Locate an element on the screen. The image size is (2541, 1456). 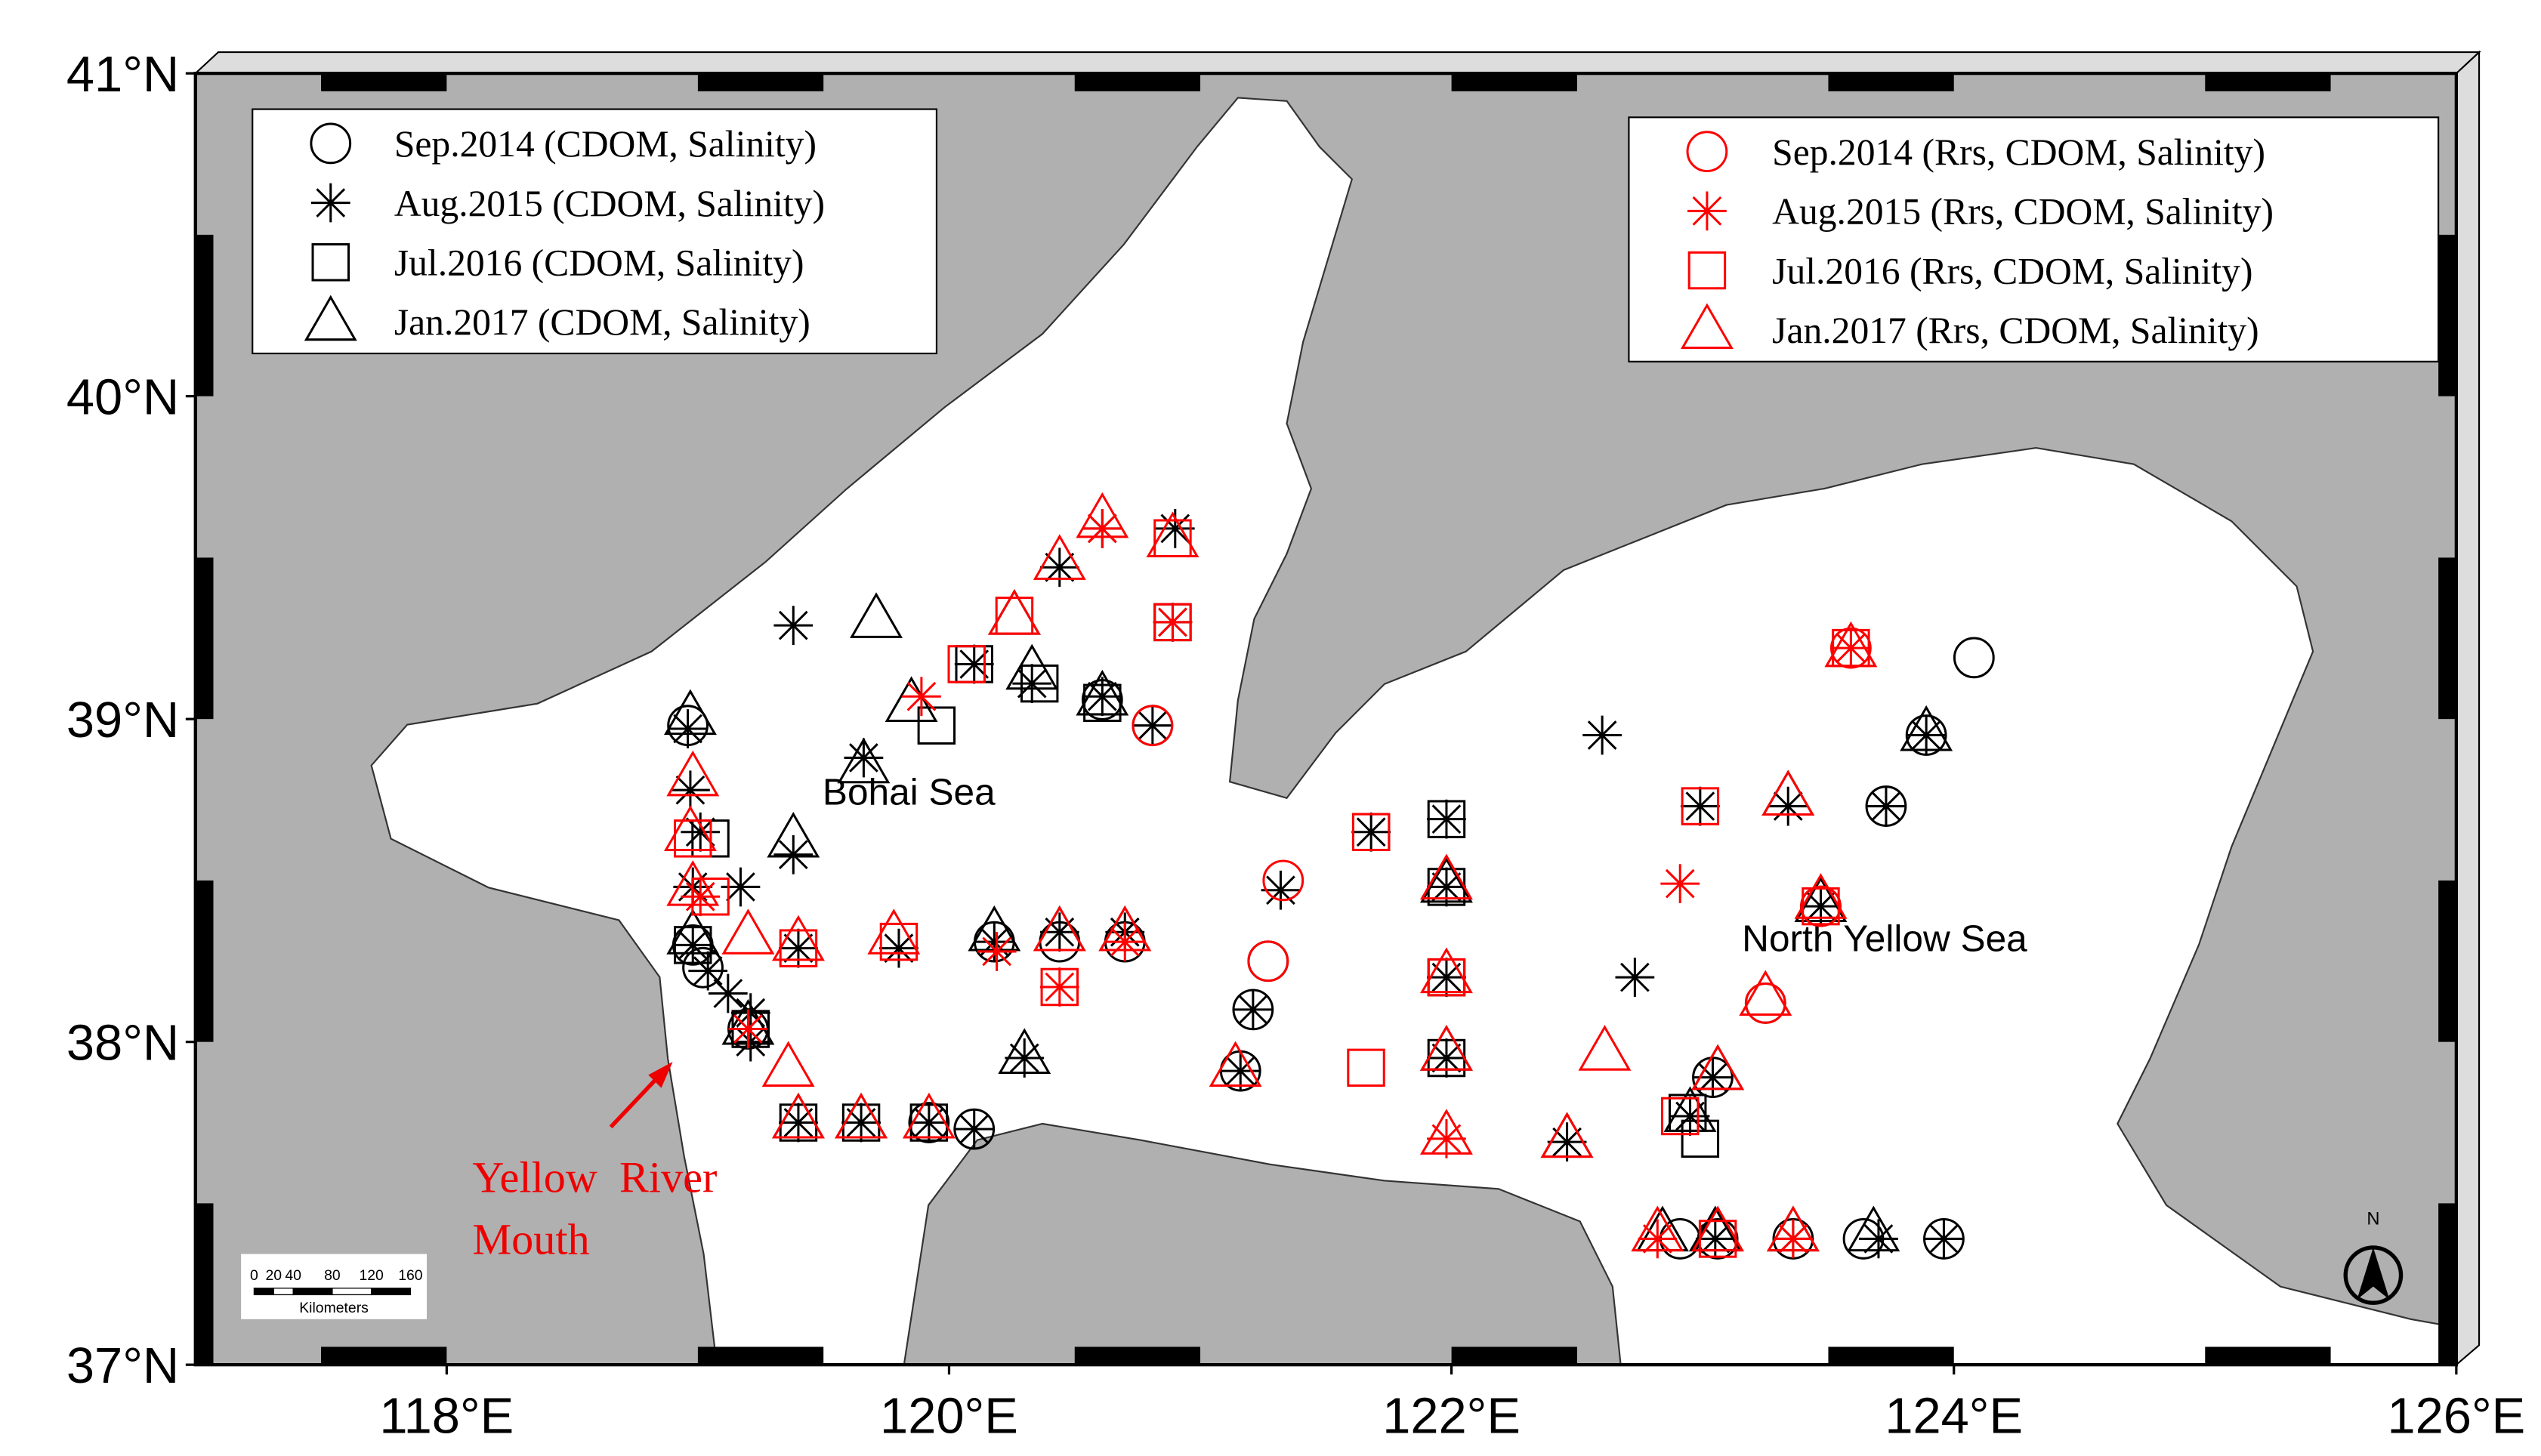
legend-label: Sep.2014 (CDOM, Salinity) is located at coordinates (605, 144).